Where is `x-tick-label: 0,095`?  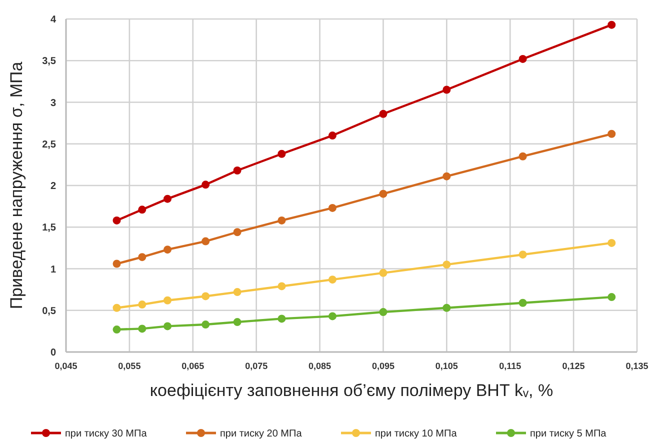
x-tick-label: 0,095 is located at coordinates (383, 366).